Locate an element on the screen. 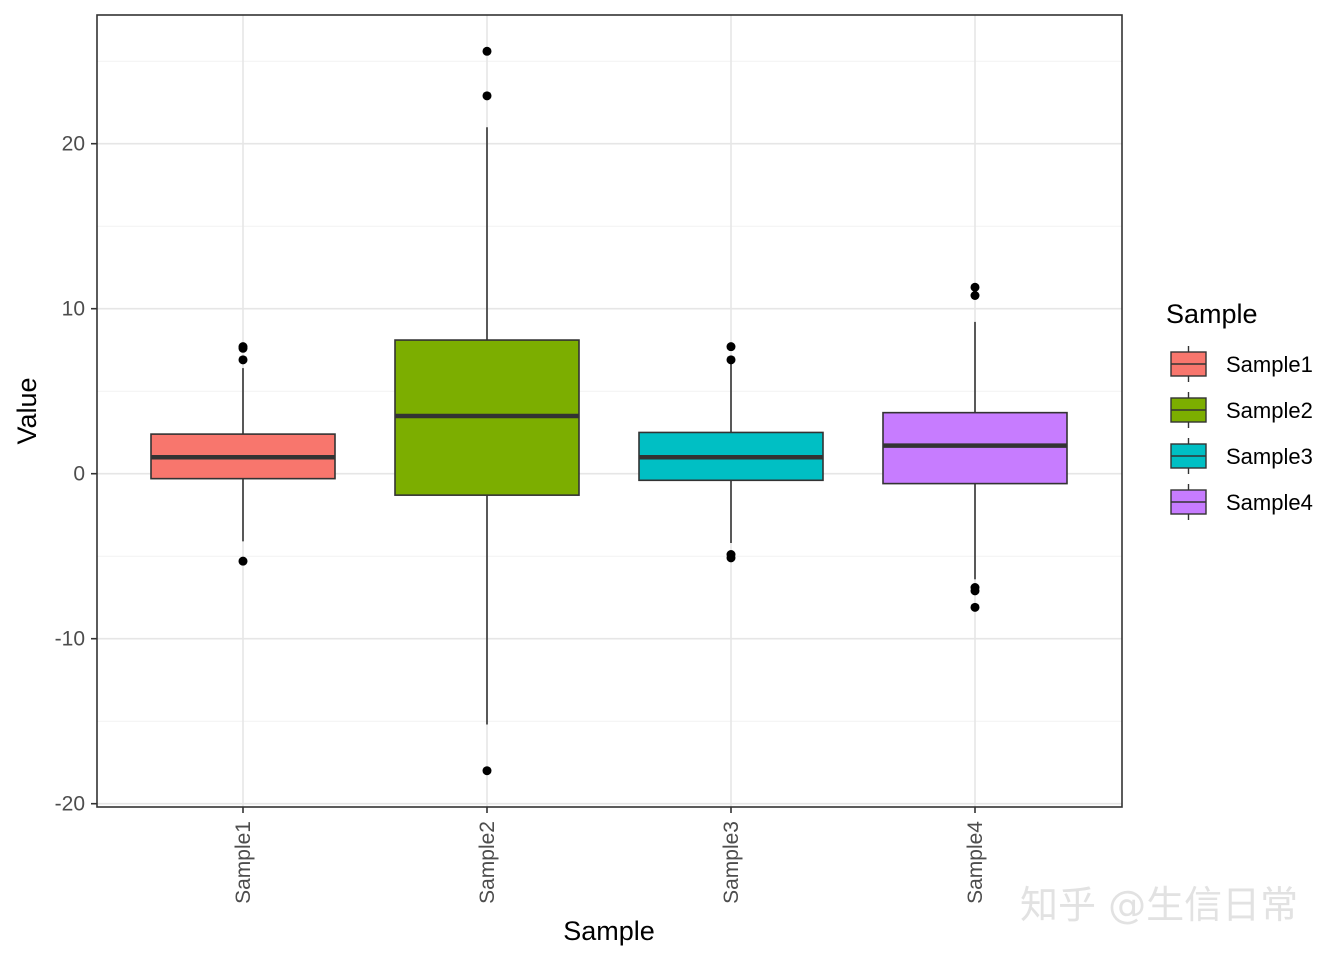 Image resolution: width=1344 pixels, height=960 pixels. y-tick-label: 10 is located at coordinates (73, 309).